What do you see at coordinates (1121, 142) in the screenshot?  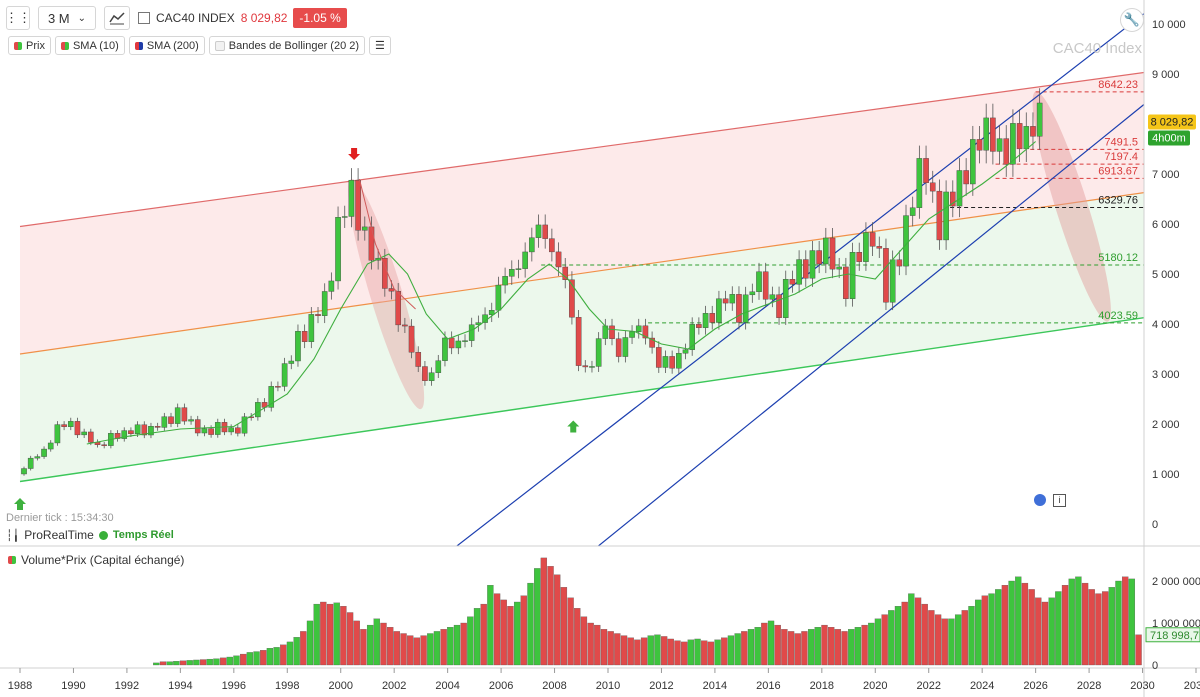 I see `level-label: 7491.5` at bounding box center [1121, 142].